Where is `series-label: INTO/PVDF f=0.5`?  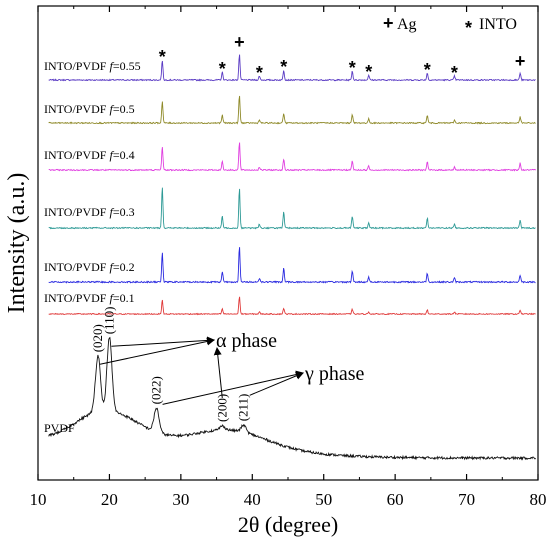
series-label: INTO/PVDF f=0.5 is located at coordinates (89, 109).